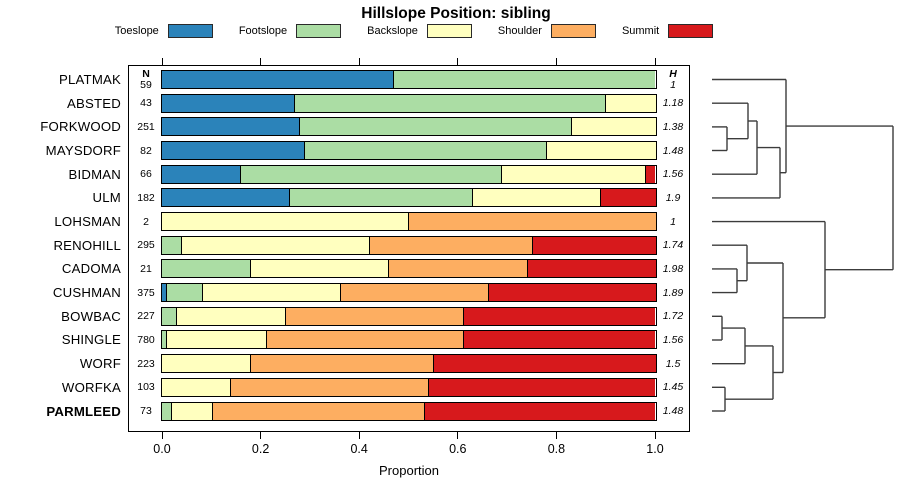  I want to click on legend-item: Backslope, so click(419, 31).